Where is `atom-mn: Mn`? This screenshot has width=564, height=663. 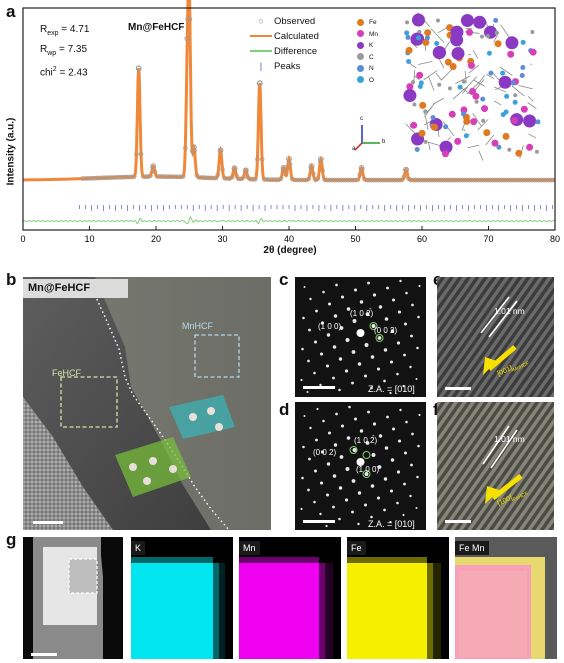 atom-mn: Mn is located at coordinates (367, 35).